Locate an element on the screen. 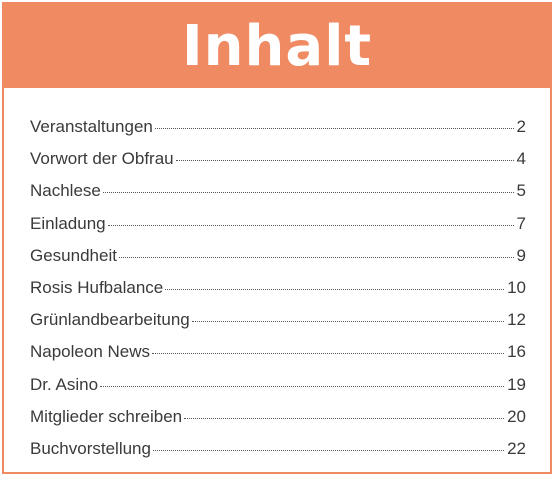  page-title: Inhalt is located at coordinates (277, 46).